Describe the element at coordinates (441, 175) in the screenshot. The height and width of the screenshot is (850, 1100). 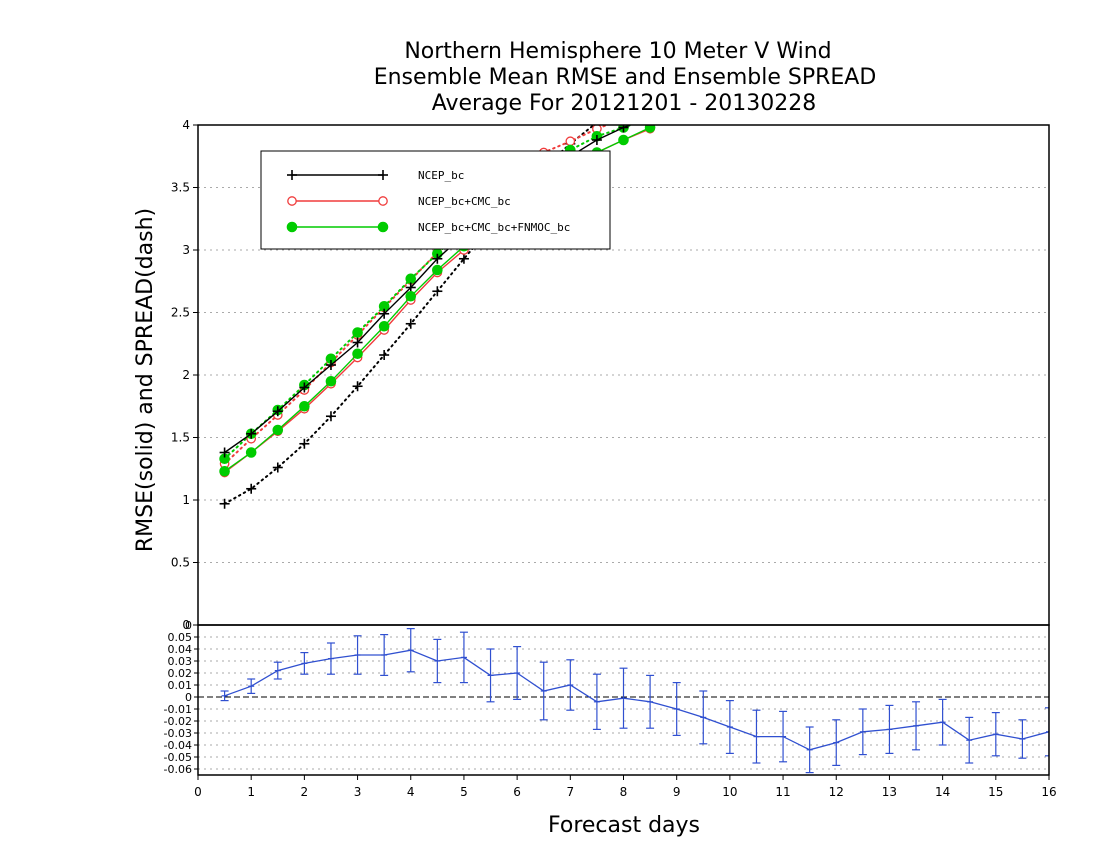
I see `legend-label: NCEP_bc` at that location.